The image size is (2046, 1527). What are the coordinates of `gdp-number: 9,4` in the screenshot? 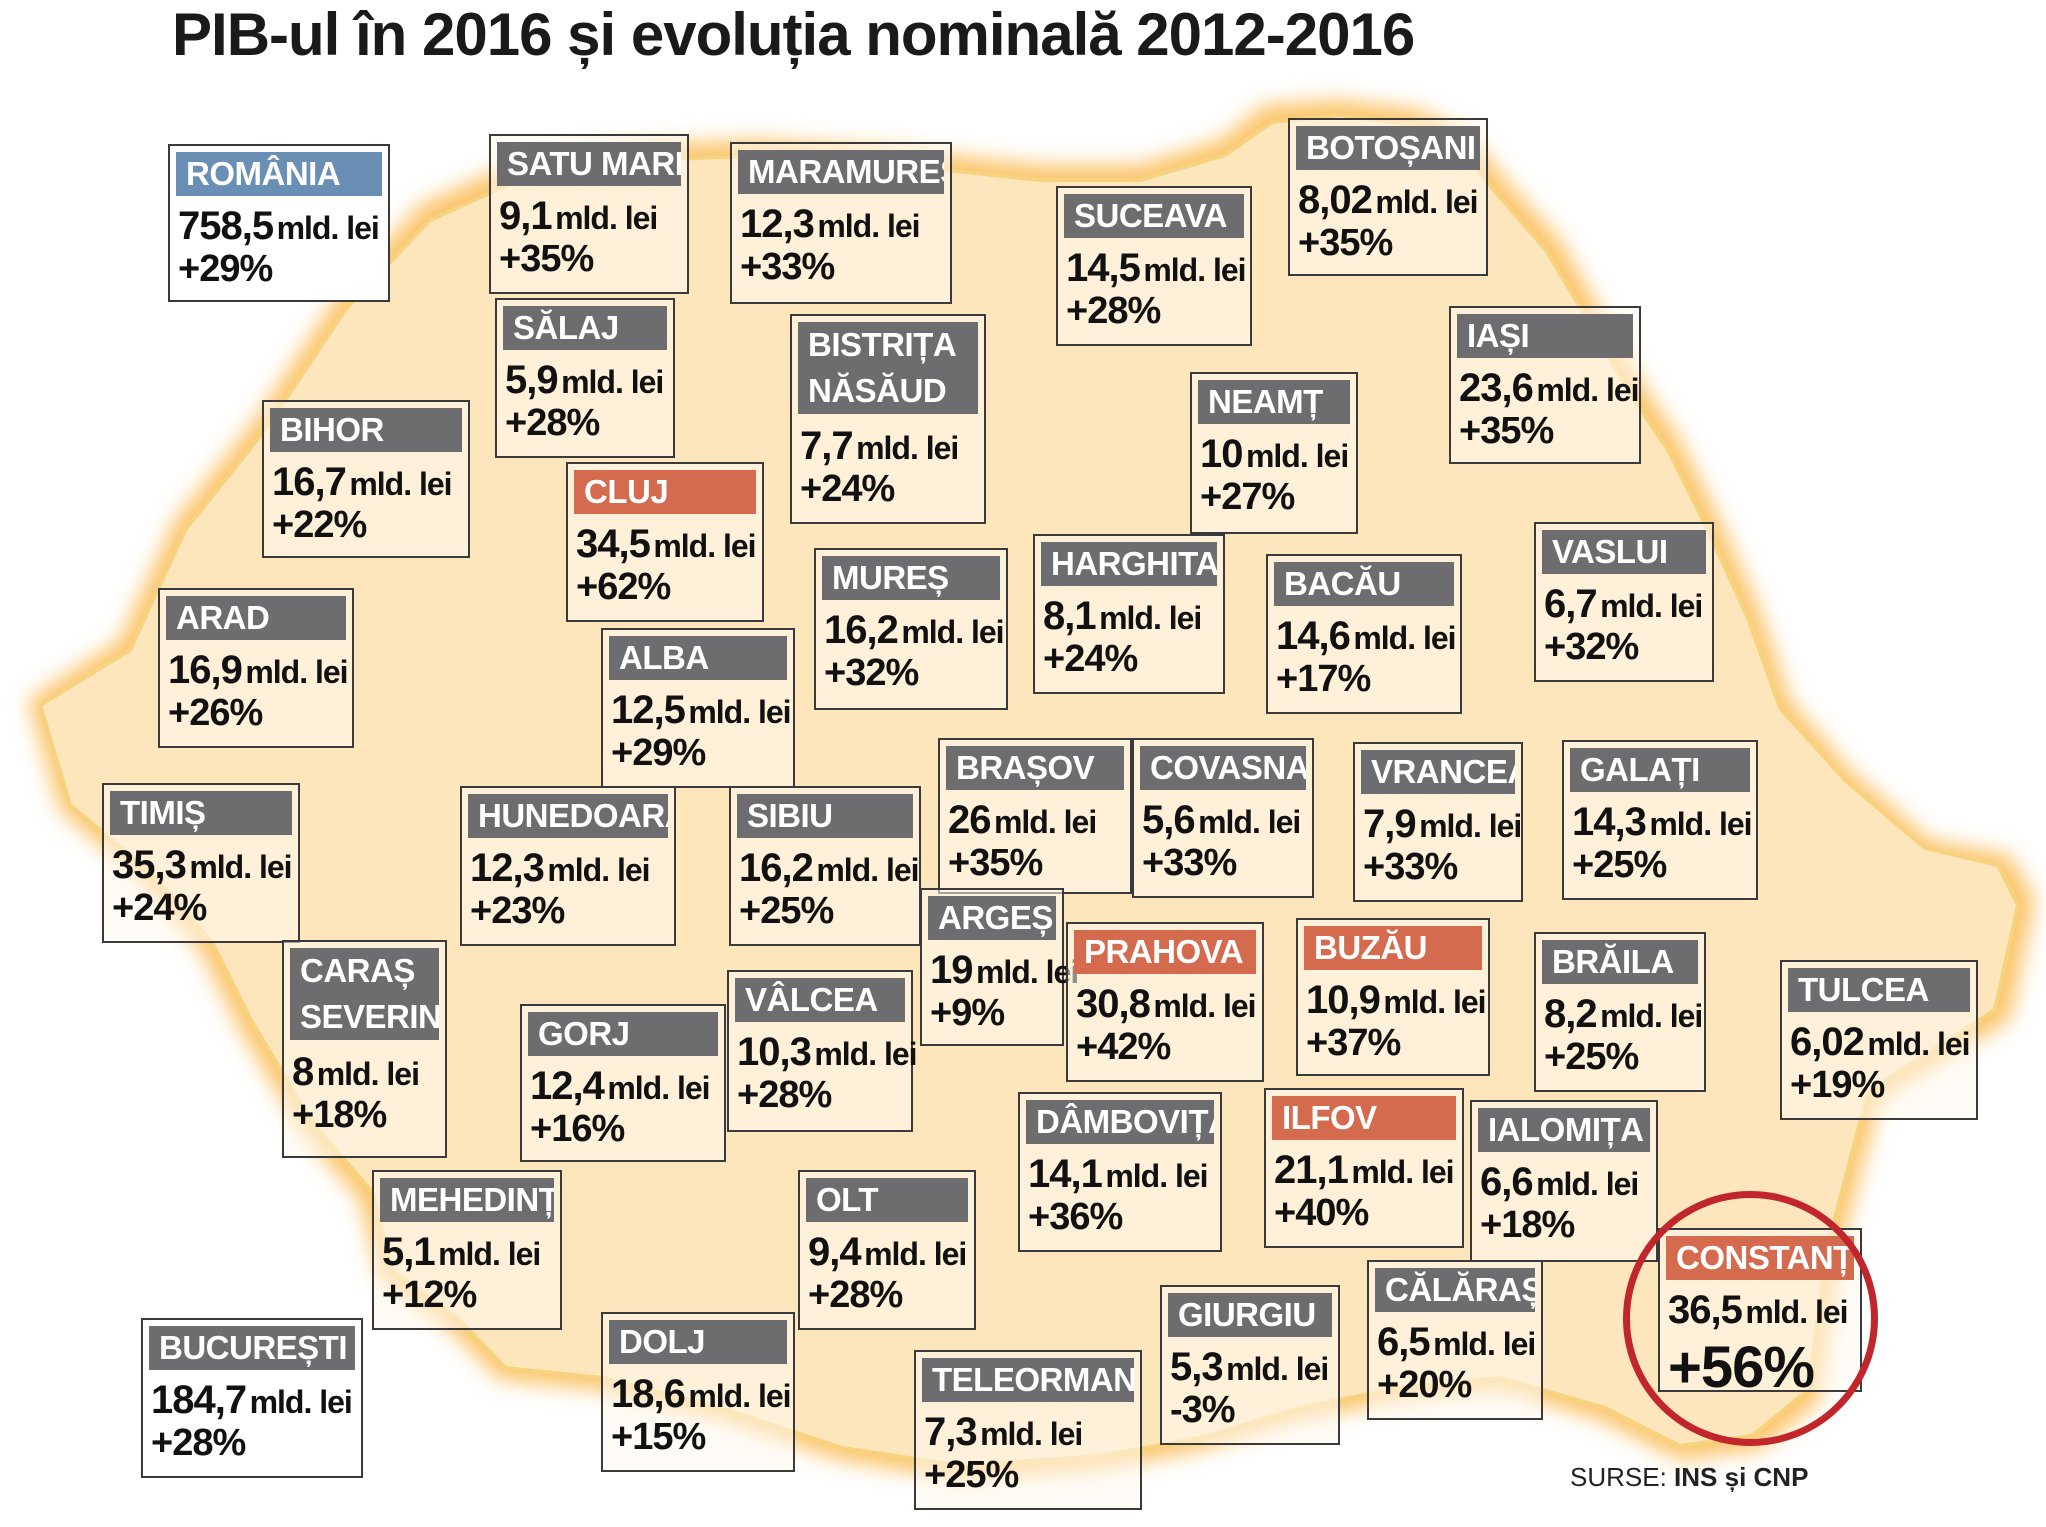 It's located at (835, 1252).